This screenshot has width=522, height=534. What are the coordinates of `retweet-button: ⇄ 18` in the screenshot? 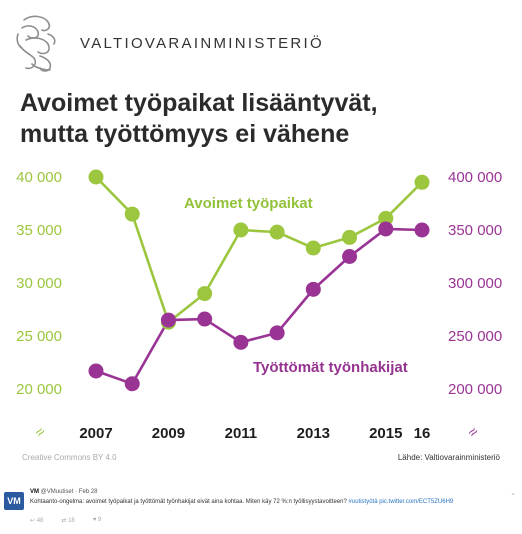 It's located at (68, 521).